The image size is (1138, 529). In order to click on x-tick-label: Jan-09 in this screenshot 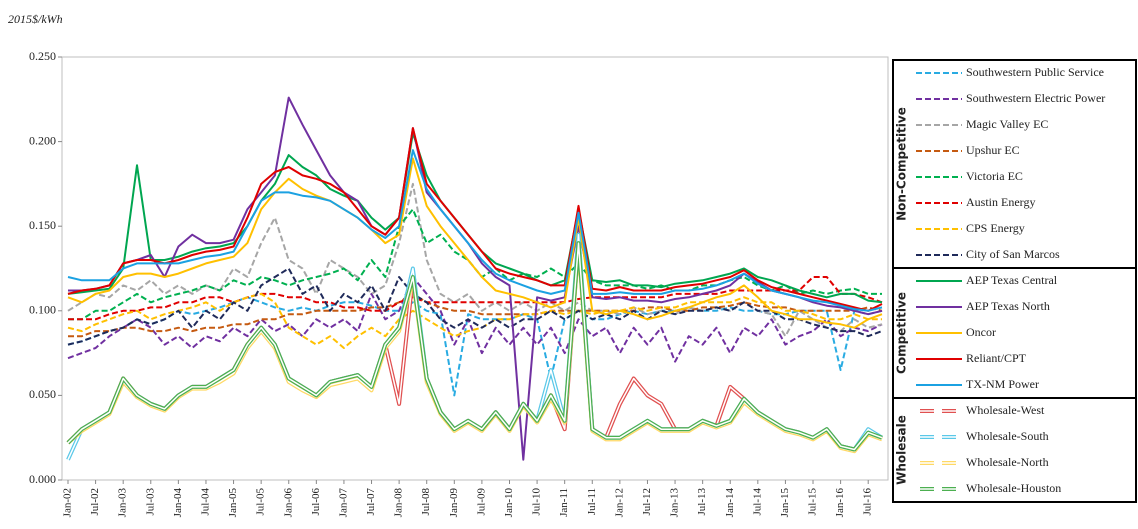, I will do `click(454, 503)`.